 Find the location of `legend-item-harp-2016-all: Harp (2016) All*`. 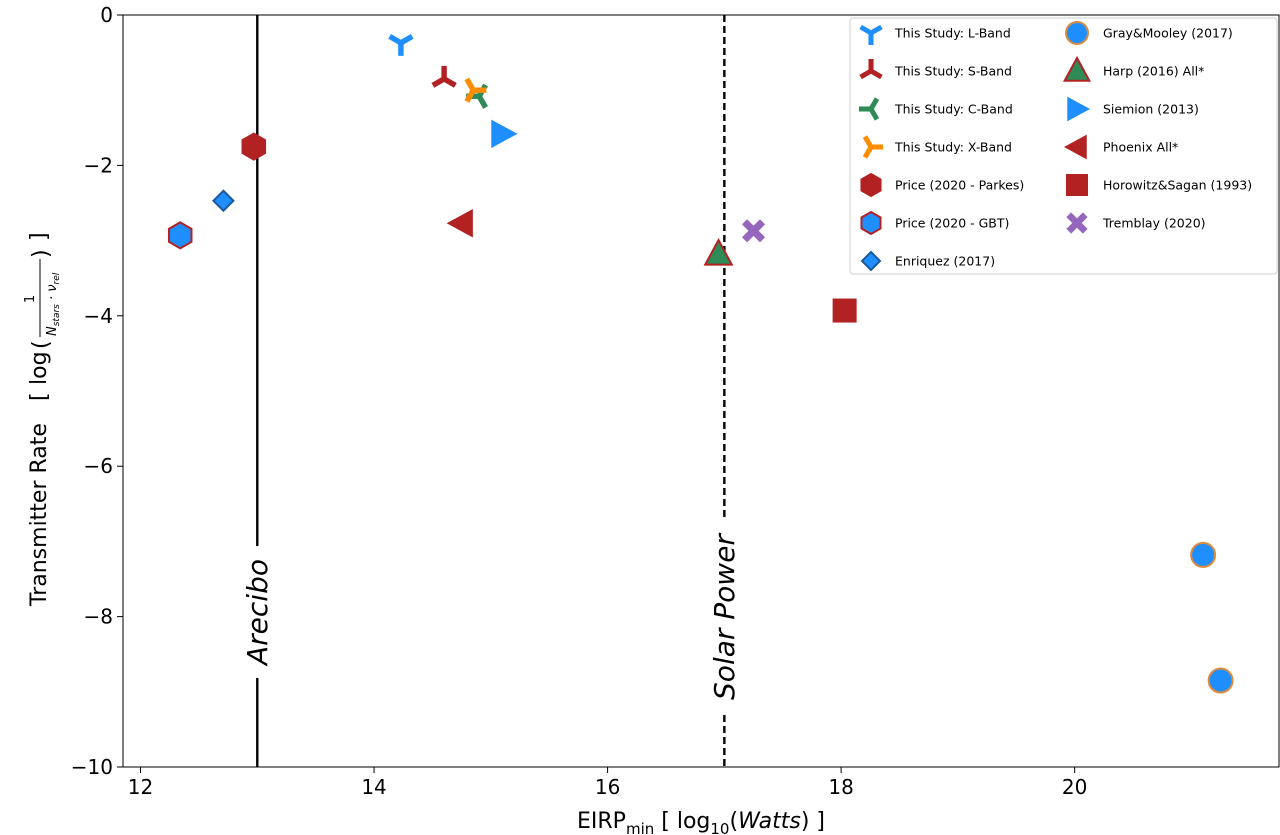

legend-item-harp-2016-all: Harp (2016) All* is located at coordinates (1133, 68).